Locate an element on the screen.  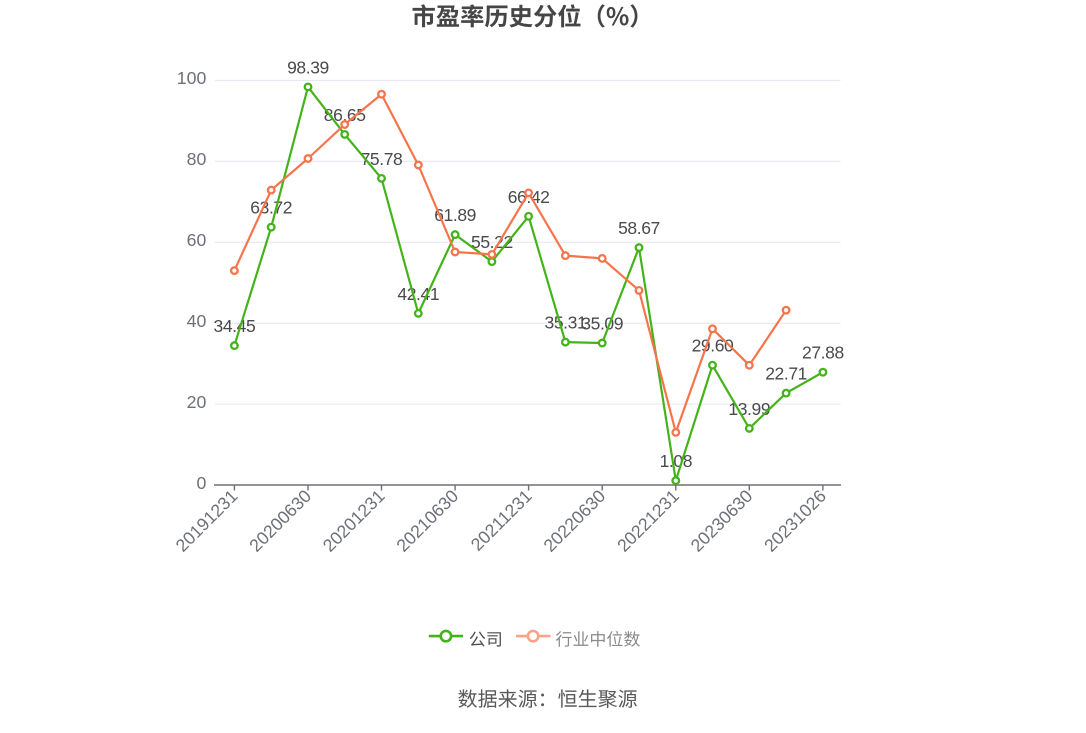
svg-text: 20 is located at coordinates (197, 402).